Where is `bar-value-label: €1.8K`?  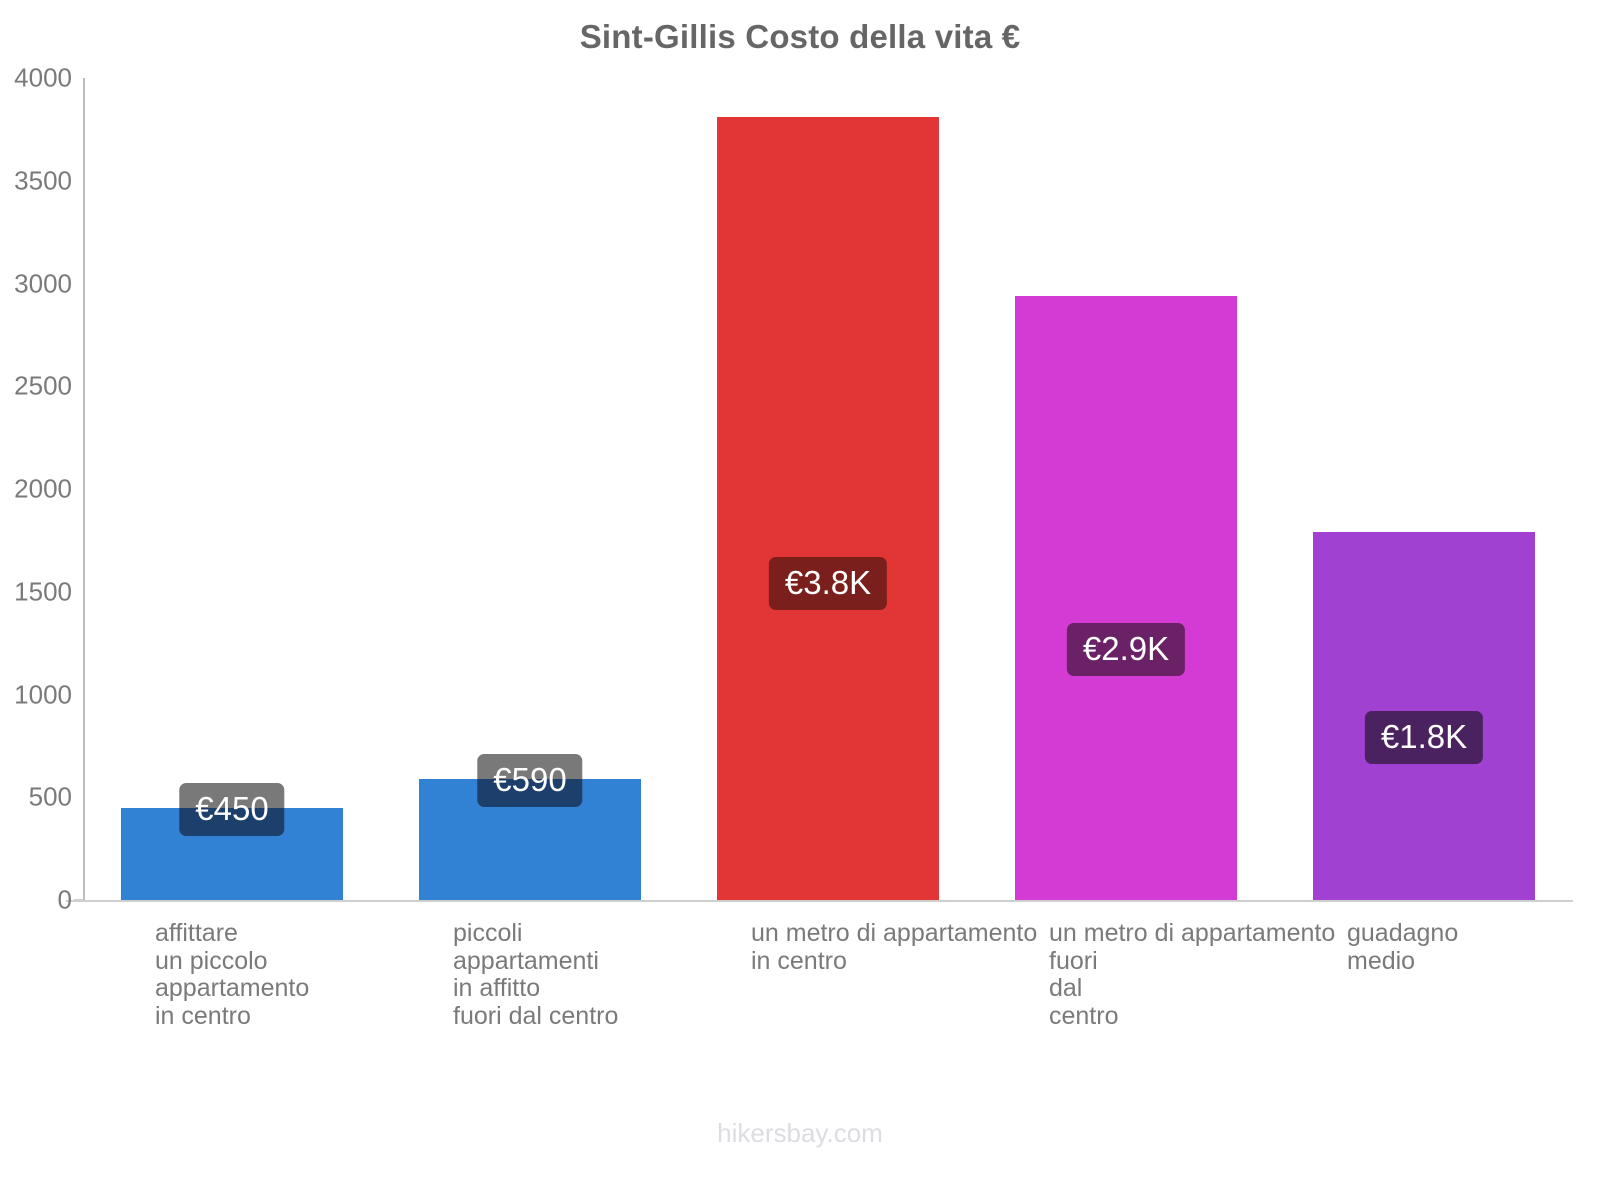
bar-value-label: €1.8K is located at coordinates (1424, 736).